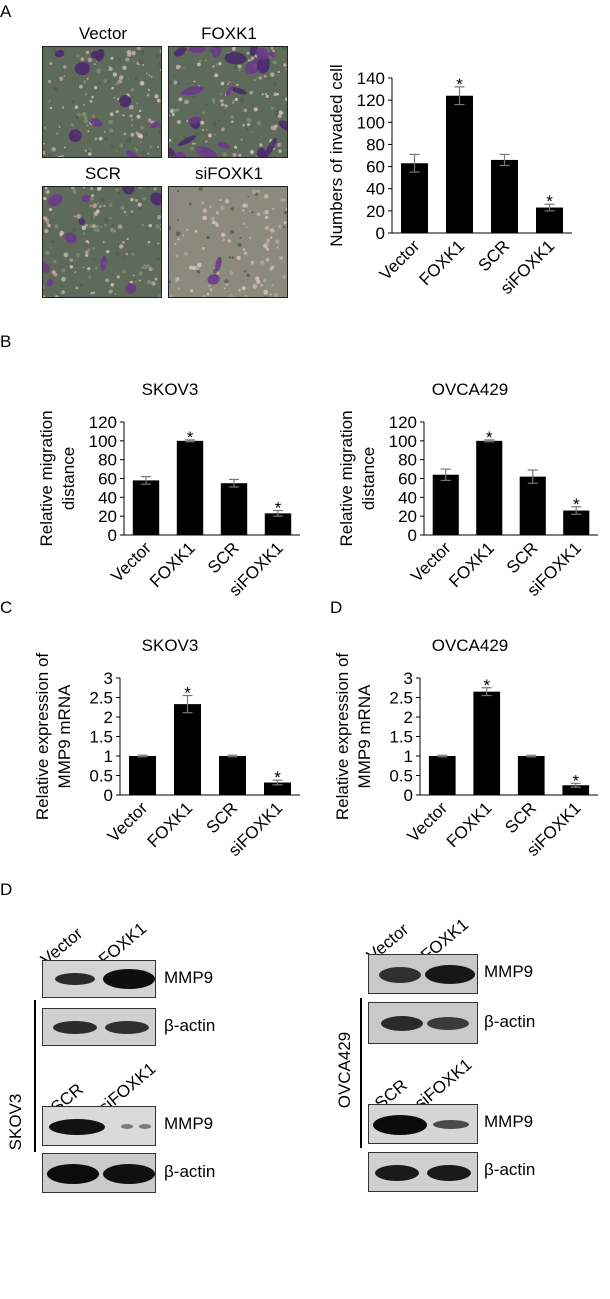 The image size is (610, 1299). What do you see at coordinates (532, 505) in the screenshot?
I see `bar-SCR` at bounding box center [532, 505].